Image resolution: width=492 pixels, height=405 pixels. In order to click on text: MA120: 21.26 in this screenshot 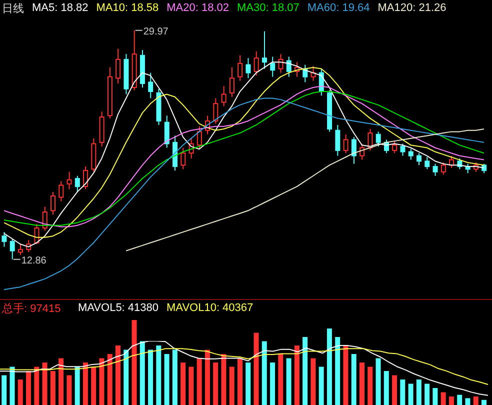, I will do `click(412, 8)`.